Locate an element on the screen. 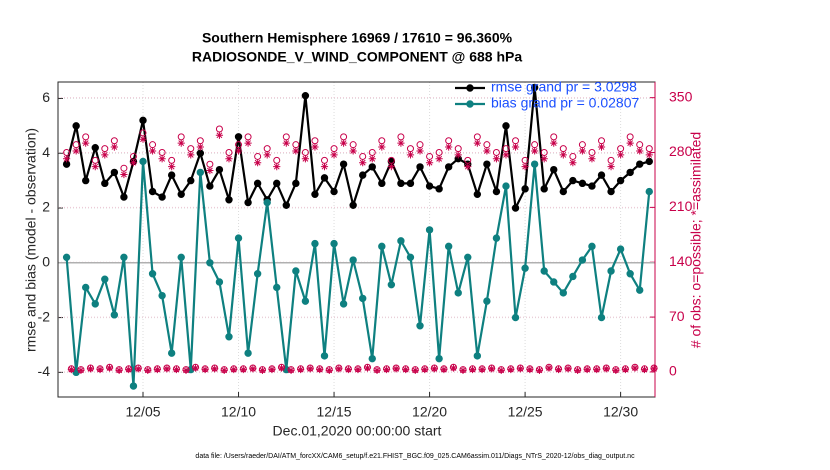  y-tick-label: -4 is located at coordinates (44, 371).